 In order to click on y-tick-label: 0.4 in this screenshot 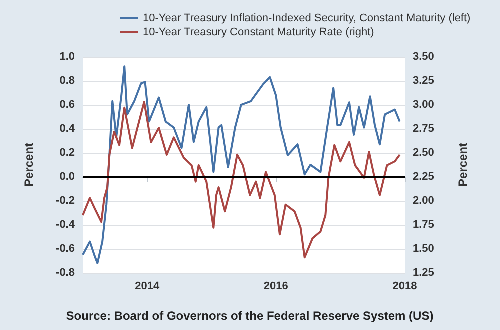, I will do `click(68, 129)`.